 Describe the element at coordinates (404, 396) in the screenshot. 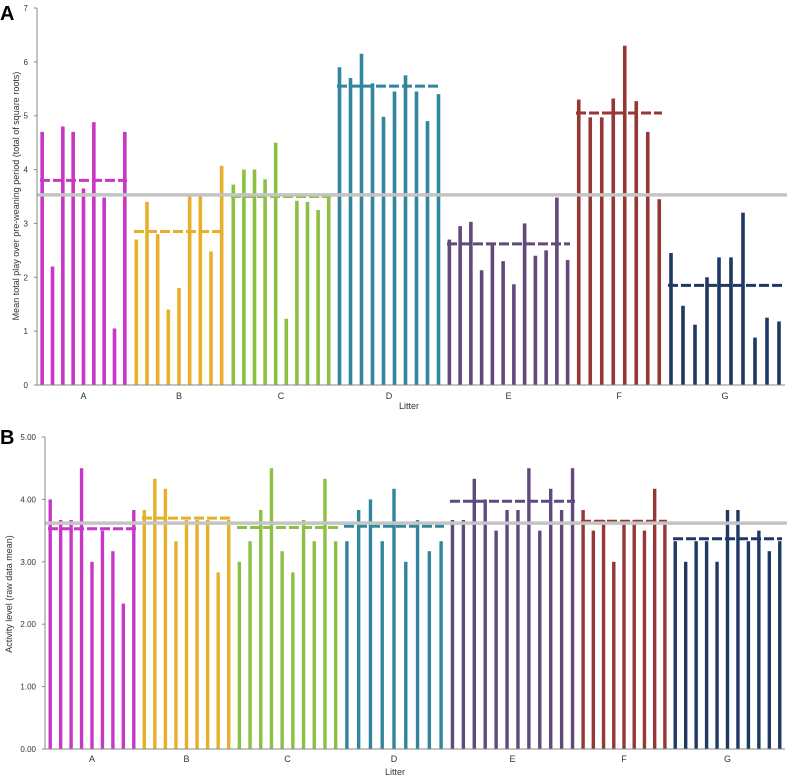

I see `panel-a-category-labels: A B C D E F G` at that location.